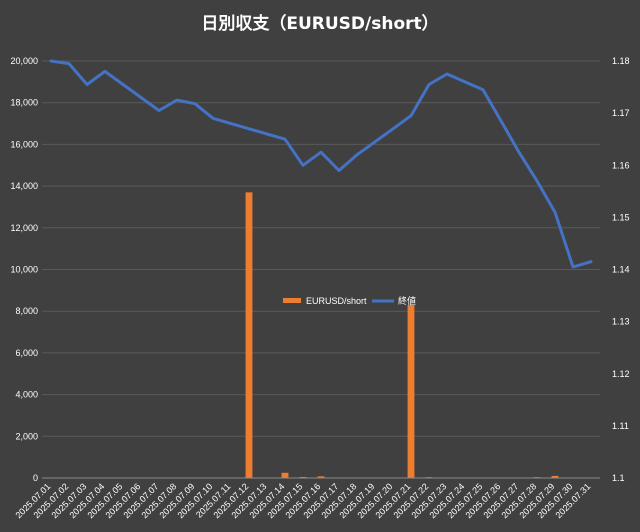  I want to click on y-tick-label-left: 16,000, so click(24, 144).